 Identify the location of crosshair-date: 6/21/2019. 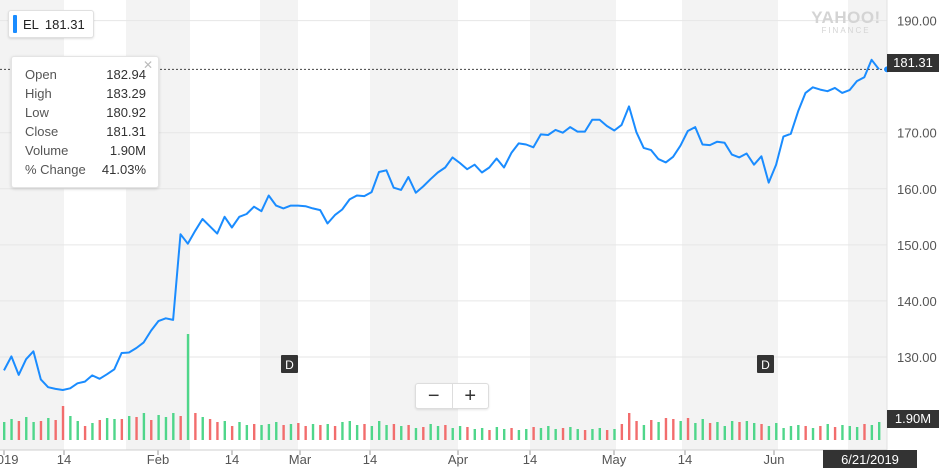
(870, 459).